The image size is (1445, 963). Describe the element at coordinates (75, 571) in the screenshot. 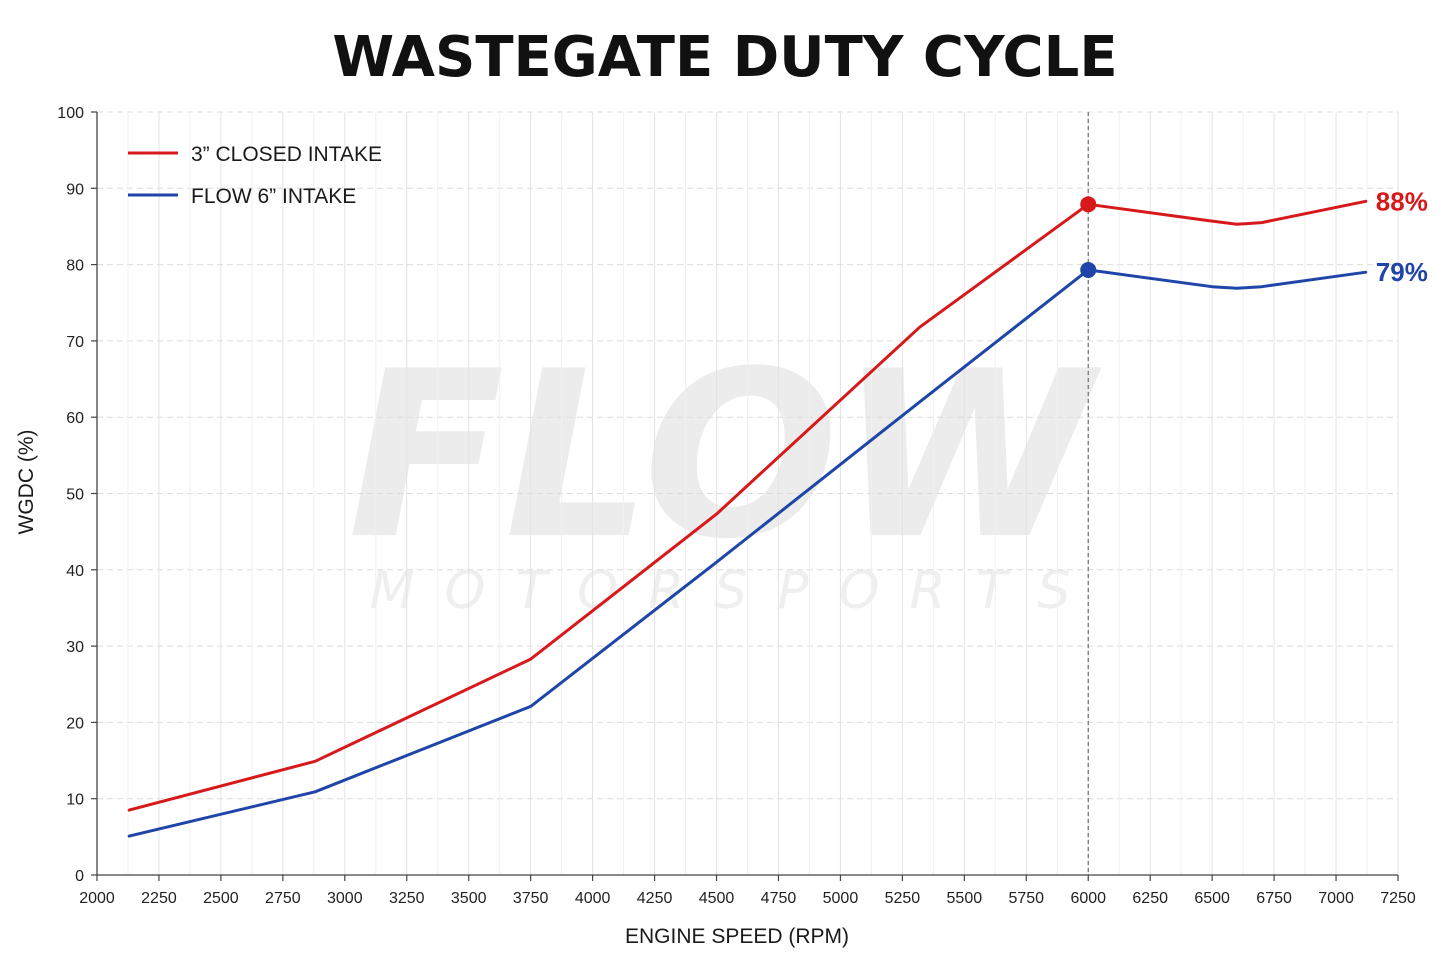

I see `y-tick-label: 40` at that location.